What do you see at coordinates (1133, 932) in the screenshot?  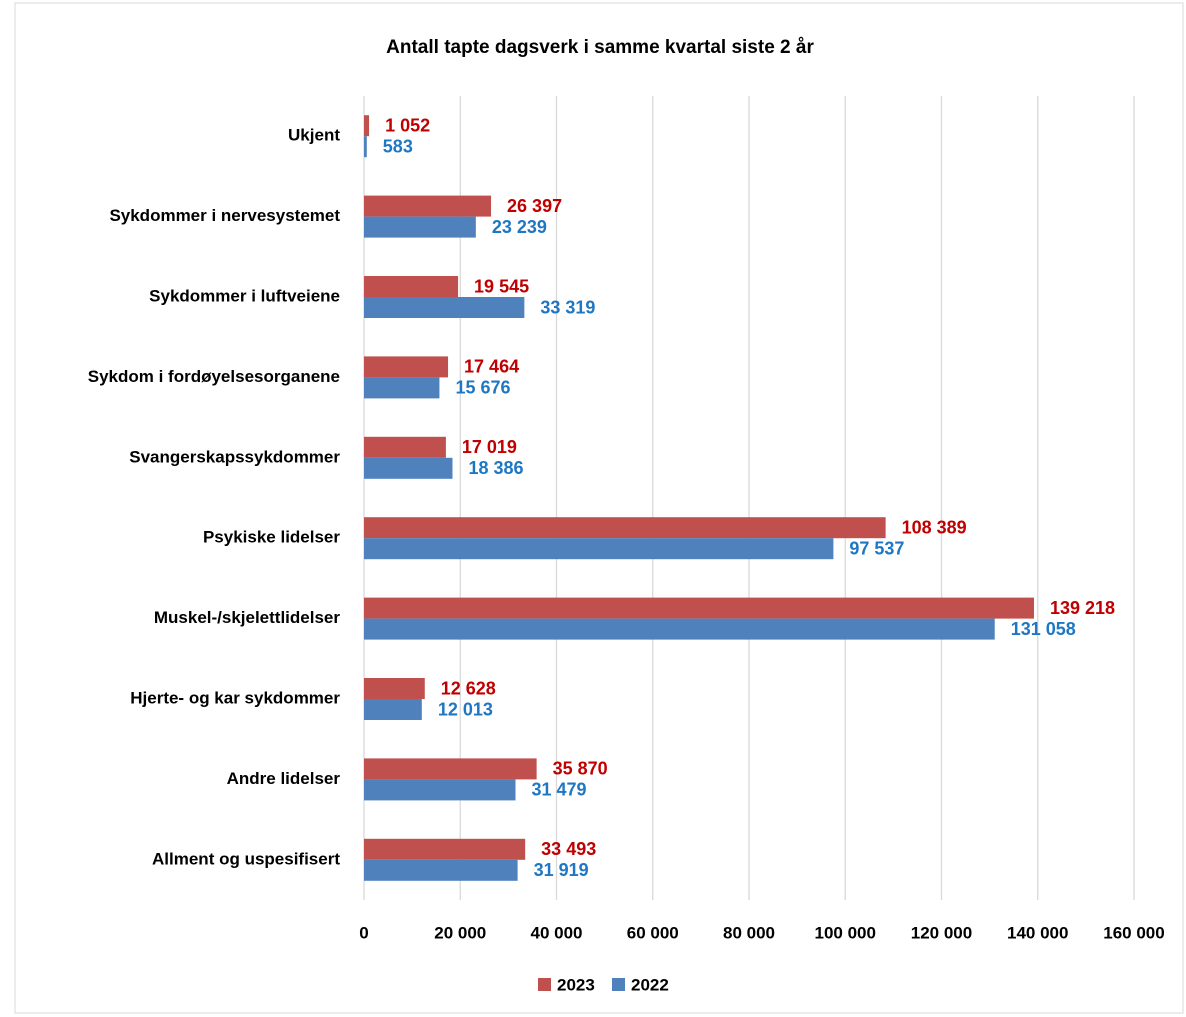 I see `x-tick-label: 160 000` at bounding box center [1133, 932].